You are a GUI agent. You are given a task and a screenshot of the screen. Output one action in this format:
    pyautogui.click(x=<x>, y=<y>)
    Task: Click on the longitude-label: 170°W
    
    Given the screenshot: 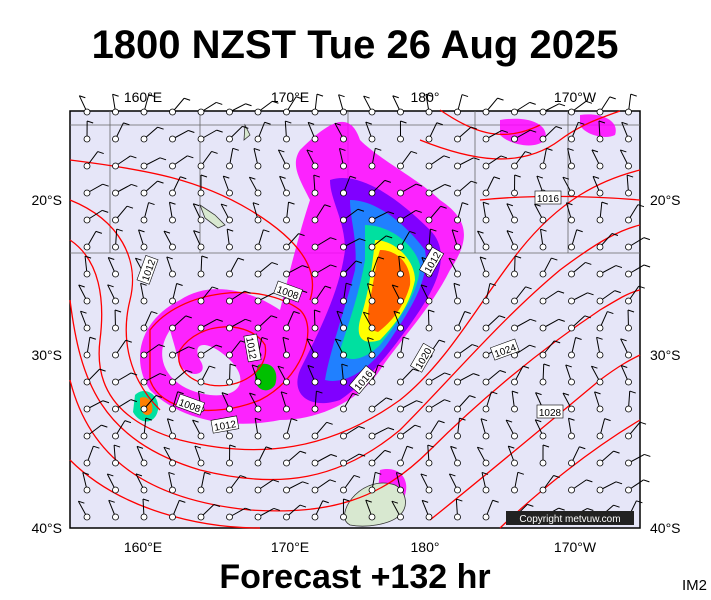 What is the action you would take?
    pyautogui.click(x=575, y=97)
    